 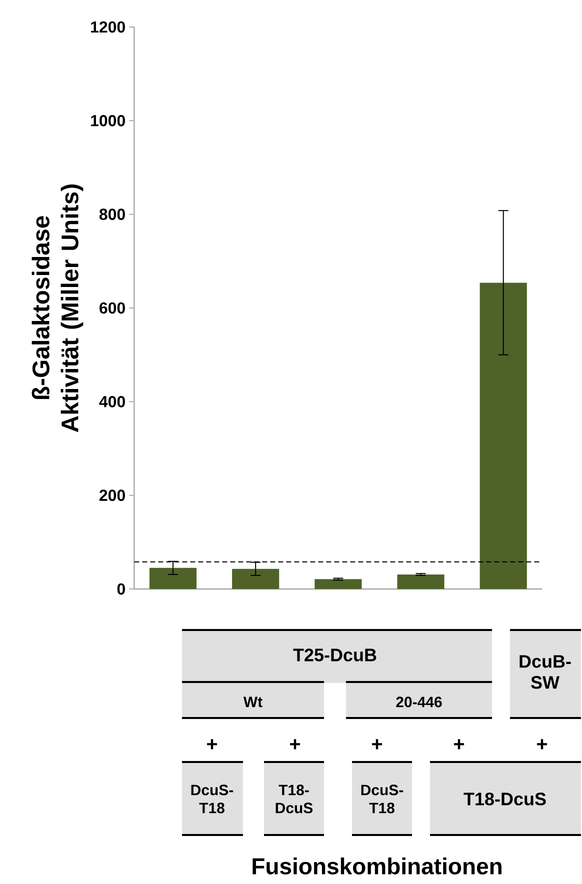 I want to click on y-tick-label: 1200, so click(x=108, y=27).